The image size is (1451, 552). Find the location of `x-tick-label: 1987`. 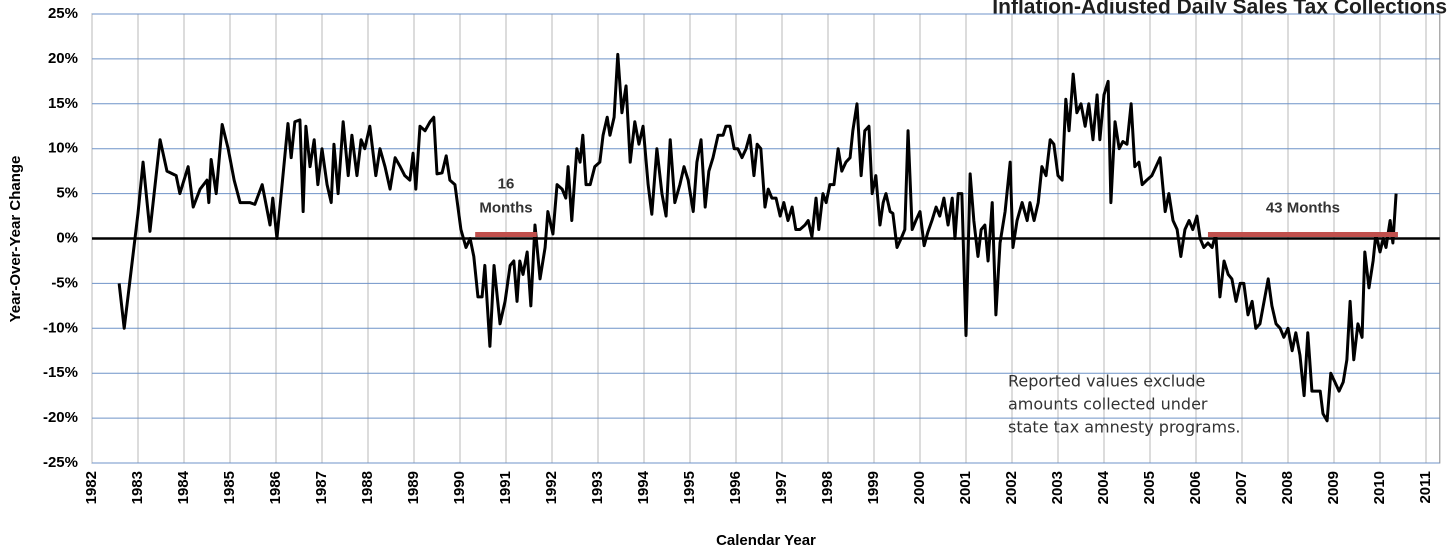

x-tick-label: 1987 is located at coordinates (321, 487).